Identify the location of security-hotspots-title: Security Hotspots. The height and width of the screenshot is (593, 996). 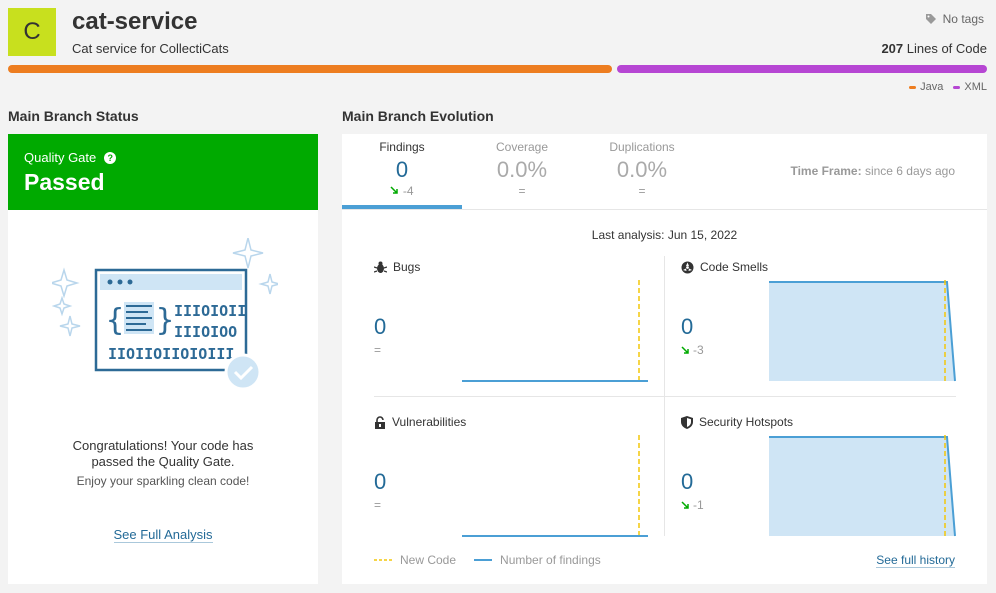
(746, 422).